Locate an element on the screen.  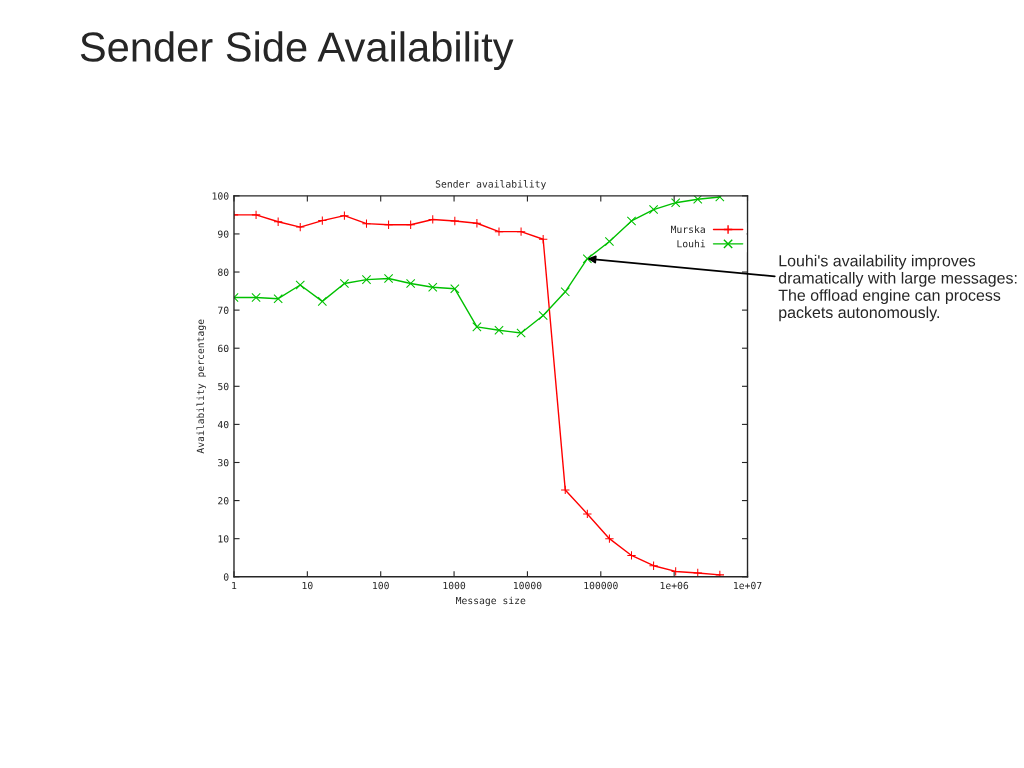
y-tick-label: 0 is located at coordinates (226, 577).